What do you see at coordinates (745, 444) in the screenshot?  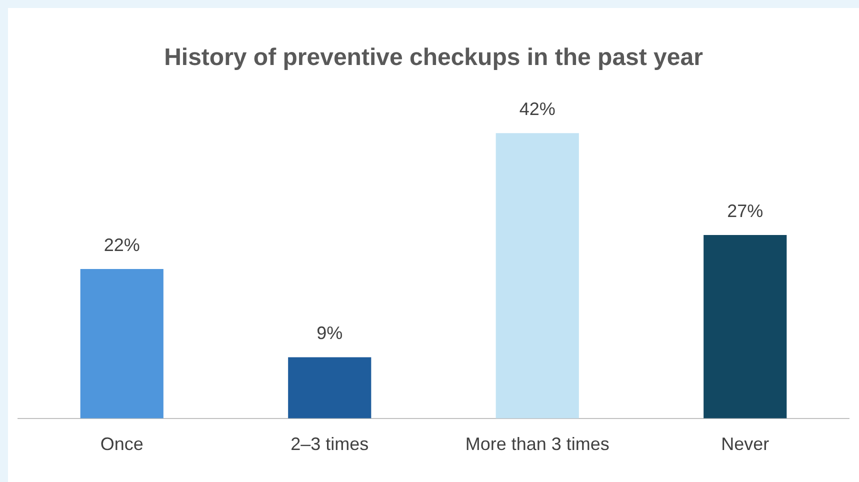 I see `x-tick-label: Never` at bounding box center [745, 444].